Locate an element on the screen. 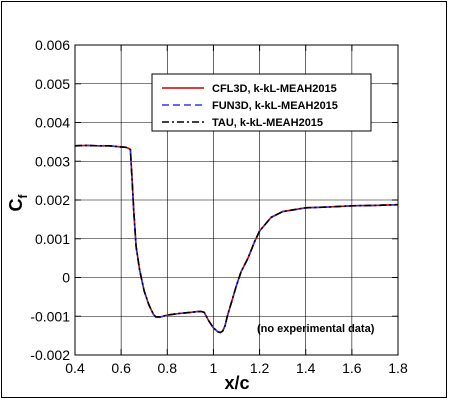 The image size is (450, 401). x-tick-label: 0.8 is located at coordinates (168, 368).